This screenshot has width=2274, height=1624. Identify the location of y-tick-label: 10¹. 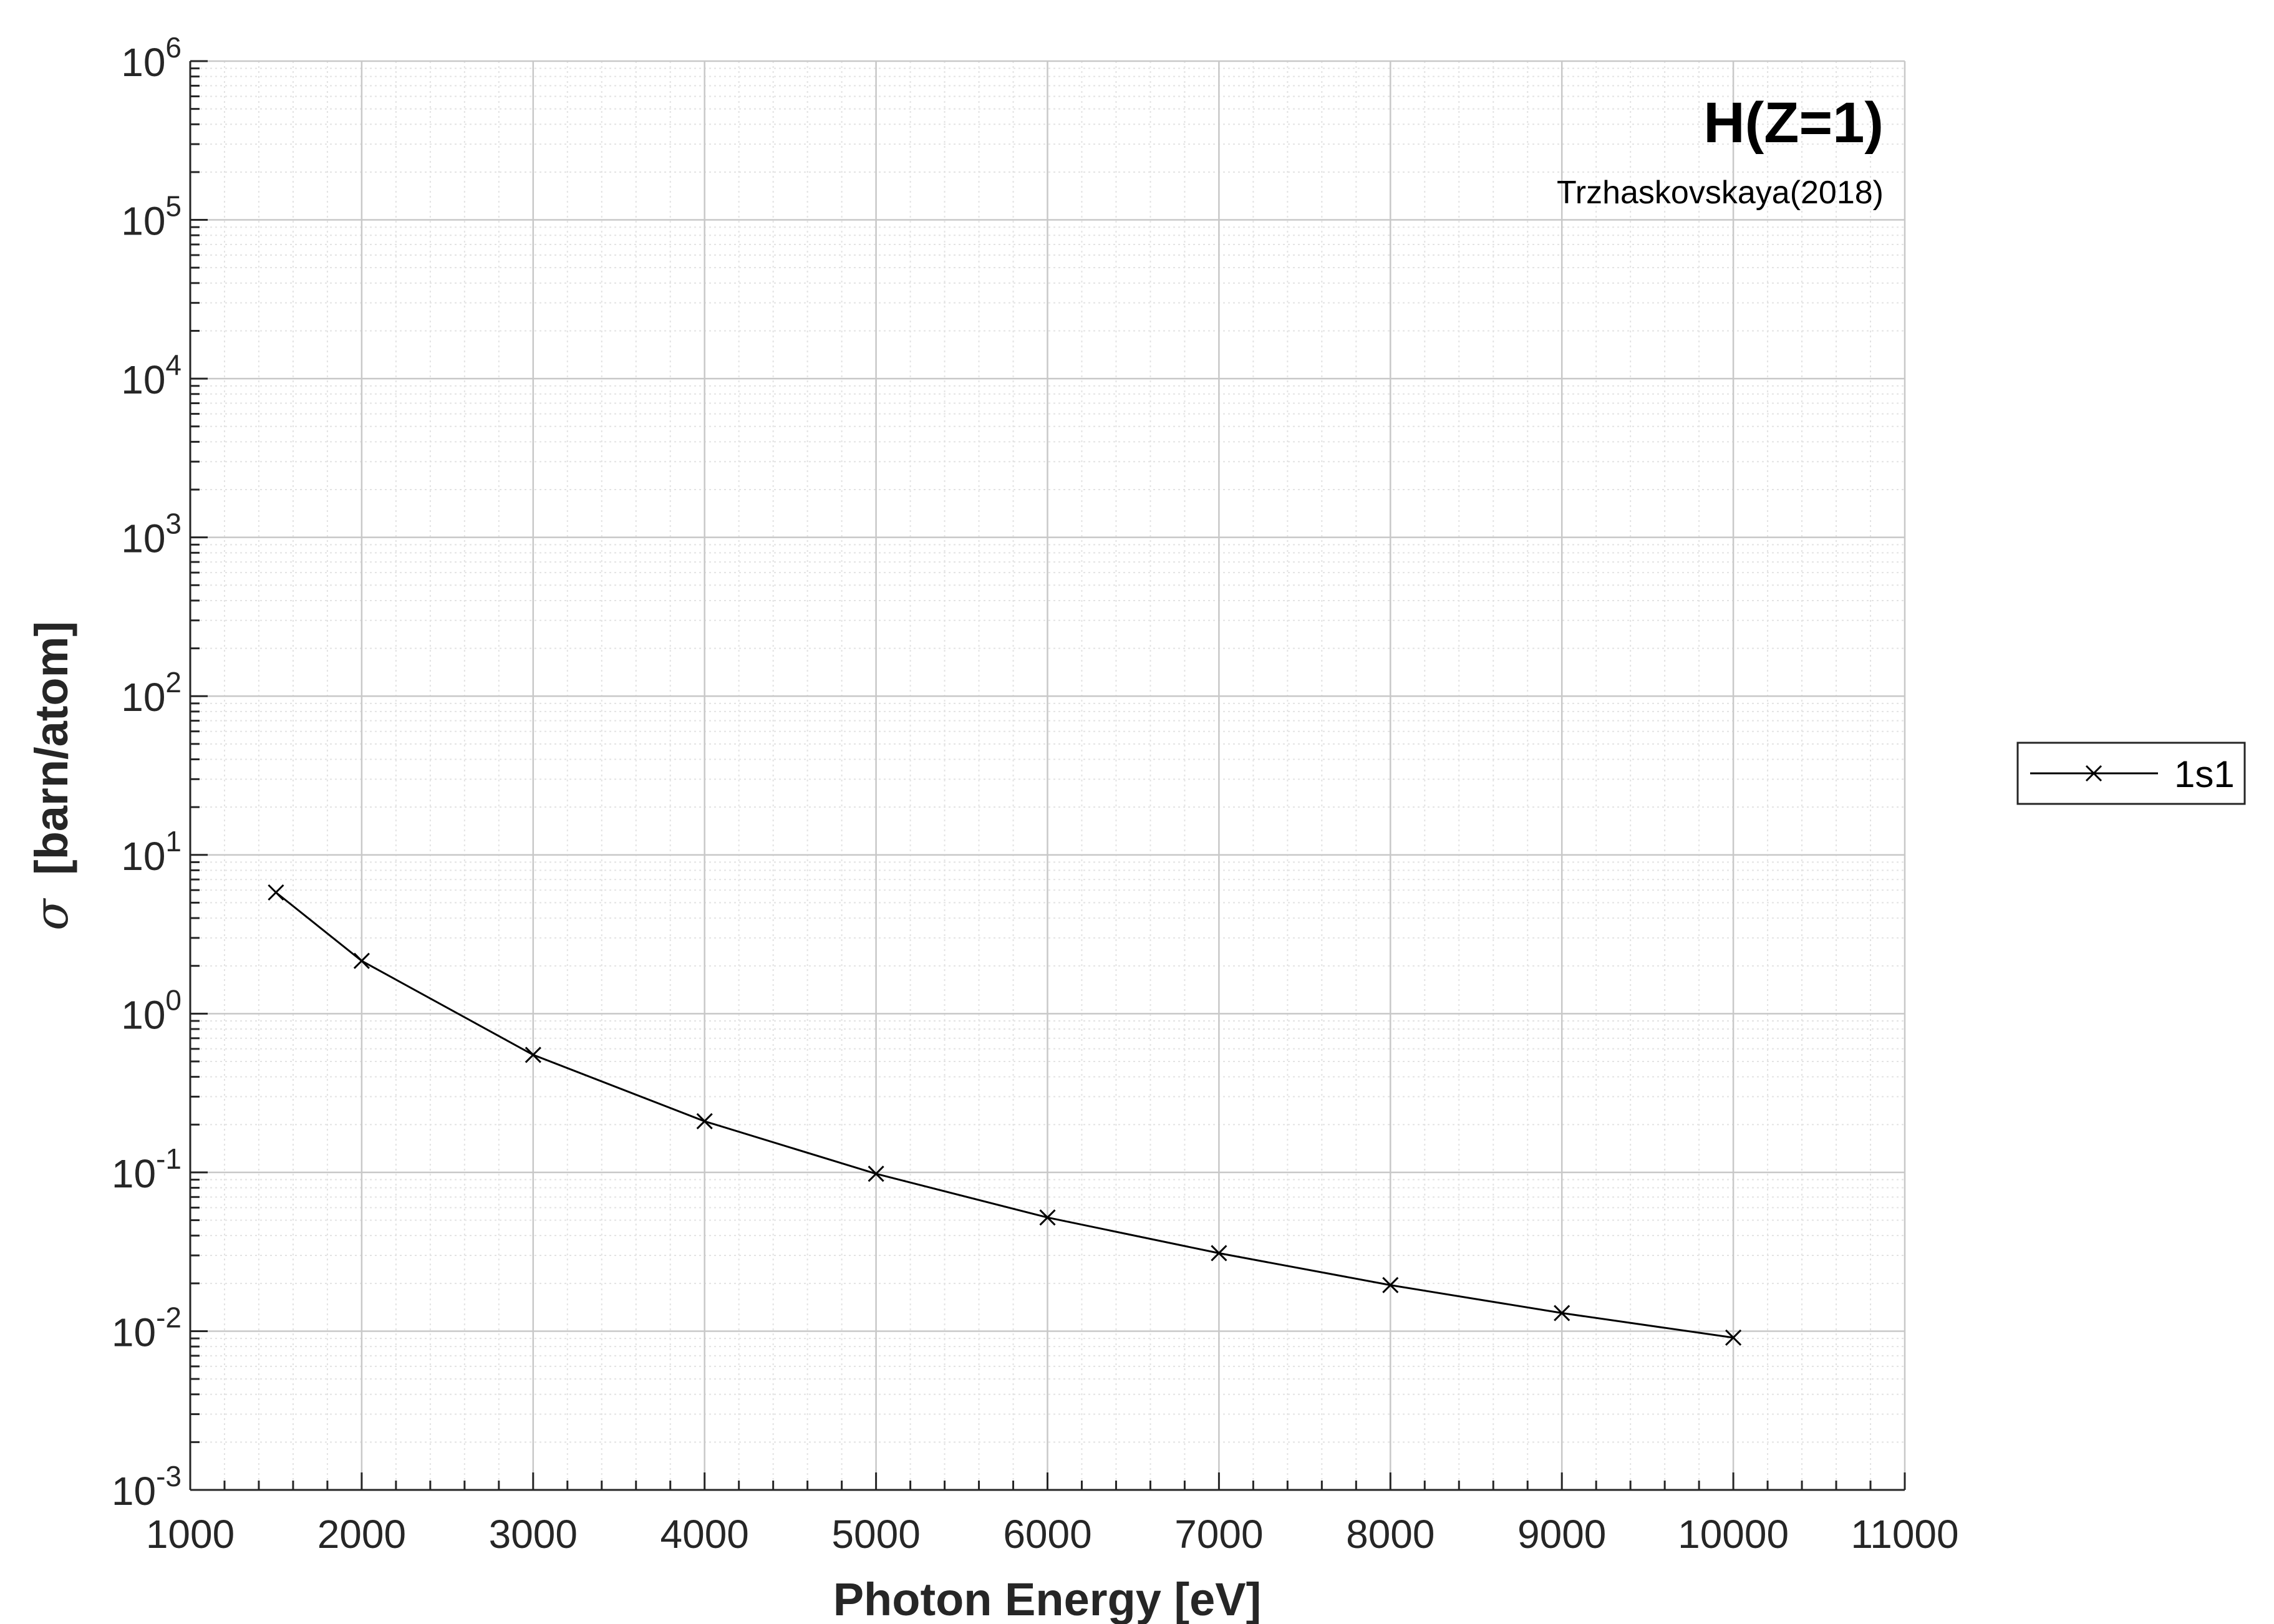
(151, 852).